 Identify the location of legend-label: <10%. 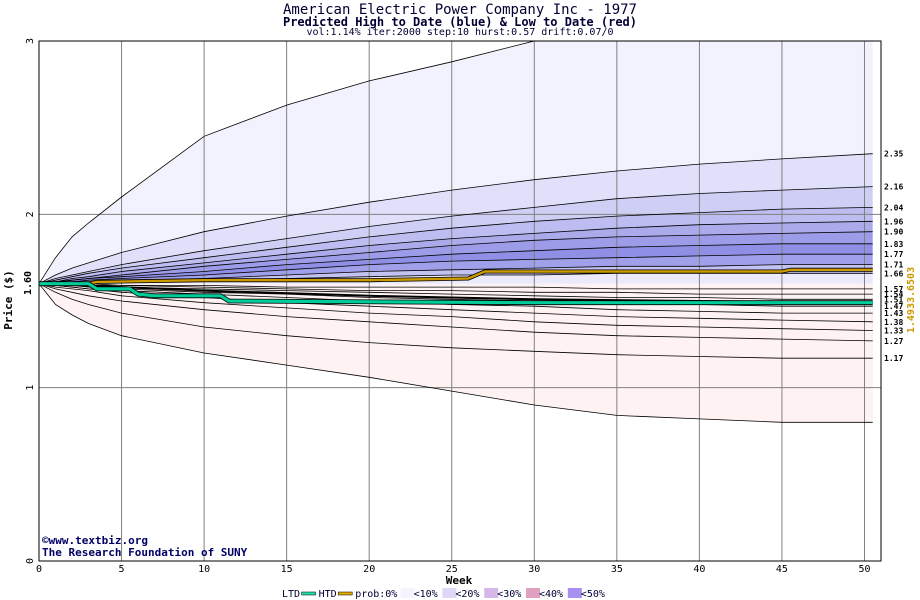
(426, 594).